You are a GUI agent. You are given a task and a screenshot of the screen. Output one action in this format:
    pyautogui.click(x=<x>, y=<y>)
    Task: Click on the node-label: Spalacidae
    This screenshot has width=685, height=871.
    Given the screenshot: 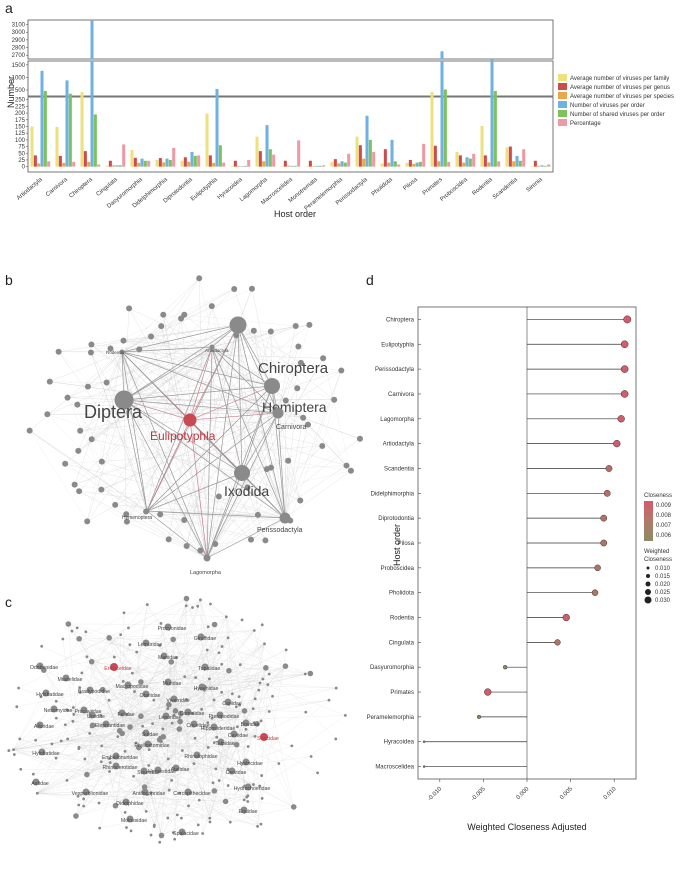 What is the action you would take?
    pyautogui.click(x=186, y=834)
    